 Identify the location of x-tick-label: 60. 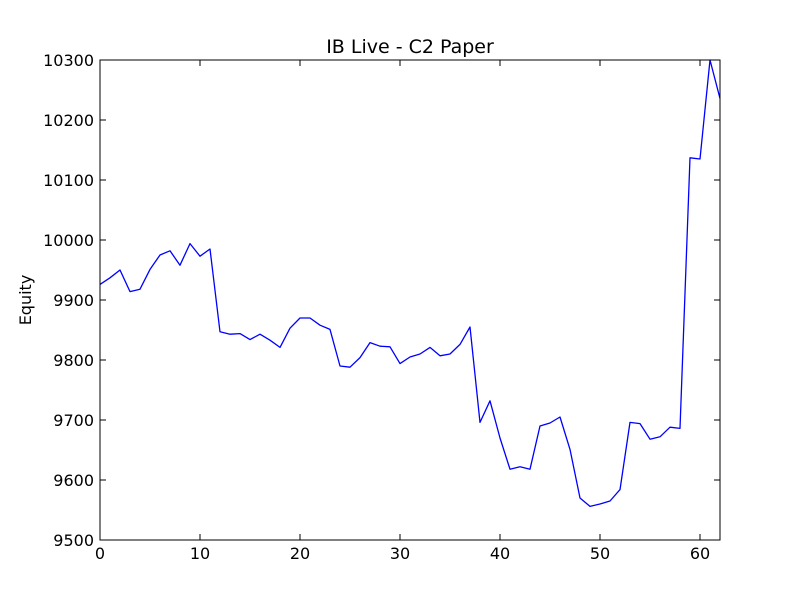
(700, 553).